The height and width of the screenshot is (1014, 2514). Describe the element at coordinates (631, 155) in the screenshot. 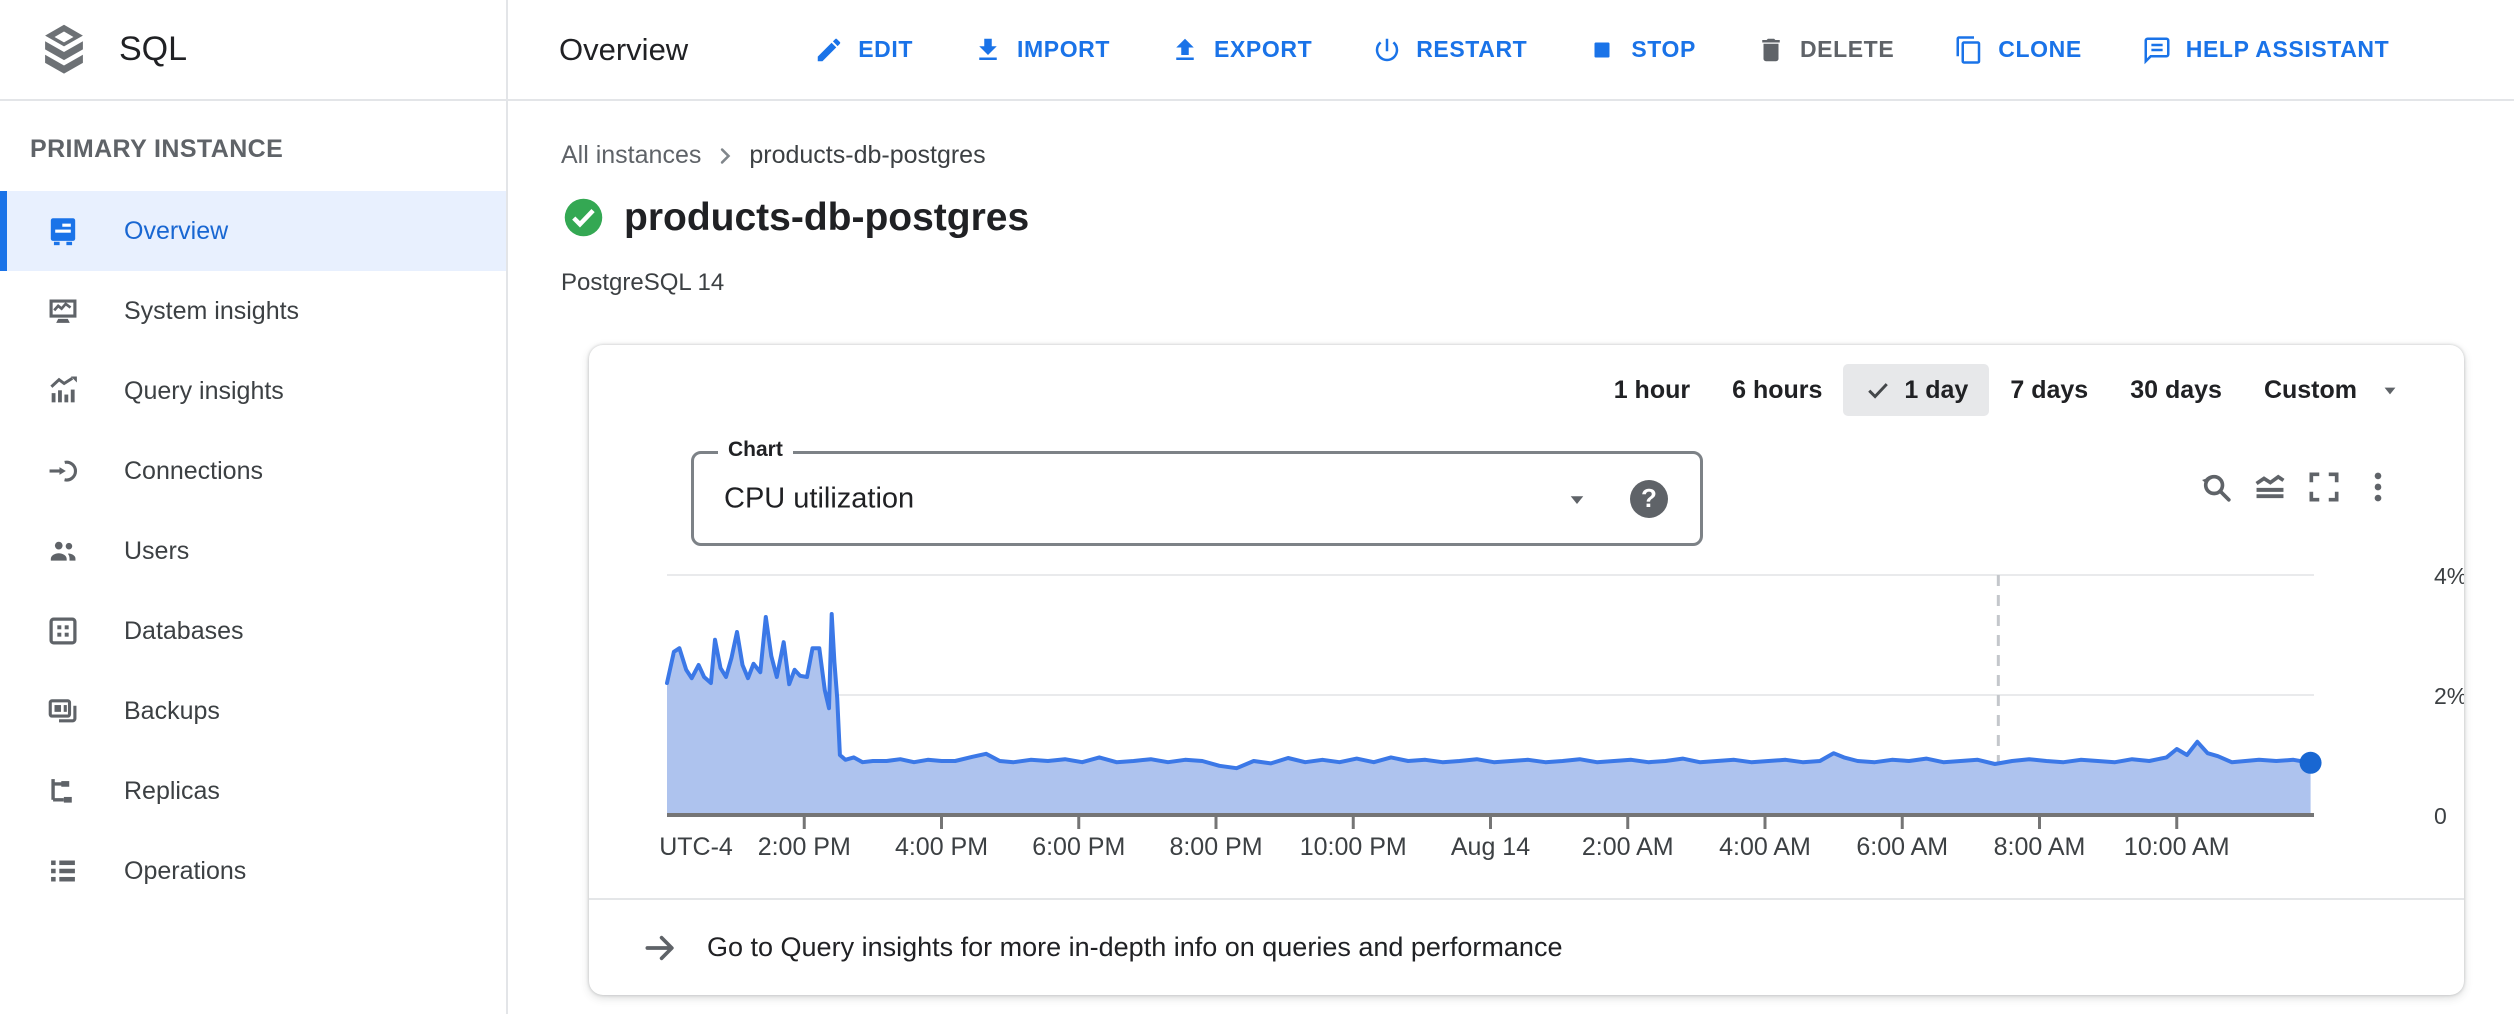

I see `breadcrumb-all-instances: All instances` at that location.